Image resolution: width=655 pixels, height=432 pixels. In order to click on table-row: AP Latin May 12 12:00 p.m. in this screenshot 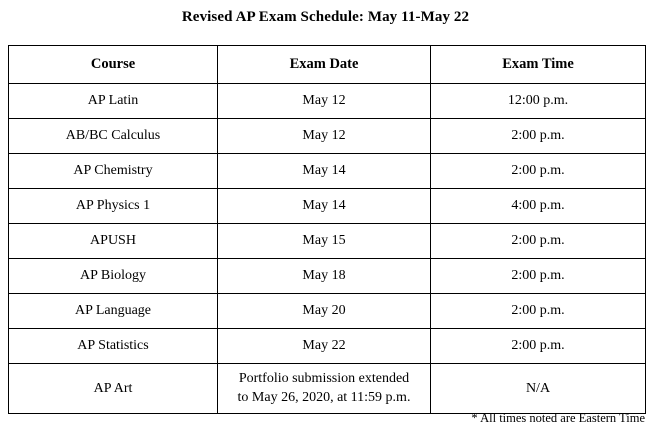, I will do `click(327, 101)`.